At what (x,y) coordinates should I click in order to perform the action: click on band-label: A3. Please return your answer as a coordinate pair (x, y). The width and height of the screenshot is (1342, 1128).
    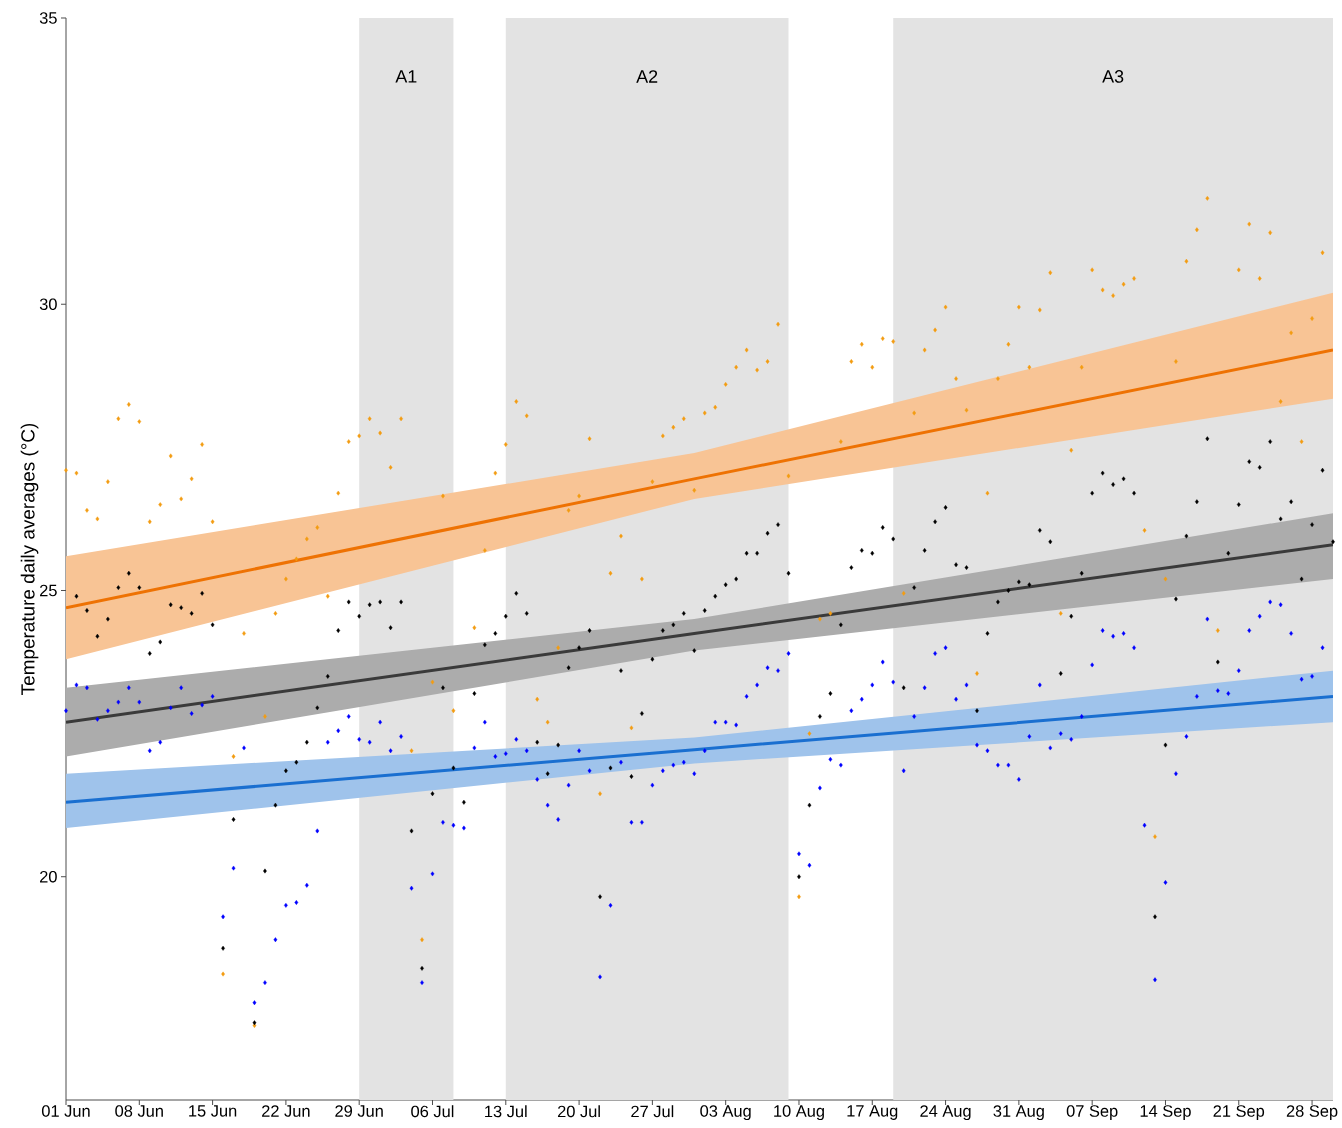
    Looking at the image, I should click on (1113, 76).